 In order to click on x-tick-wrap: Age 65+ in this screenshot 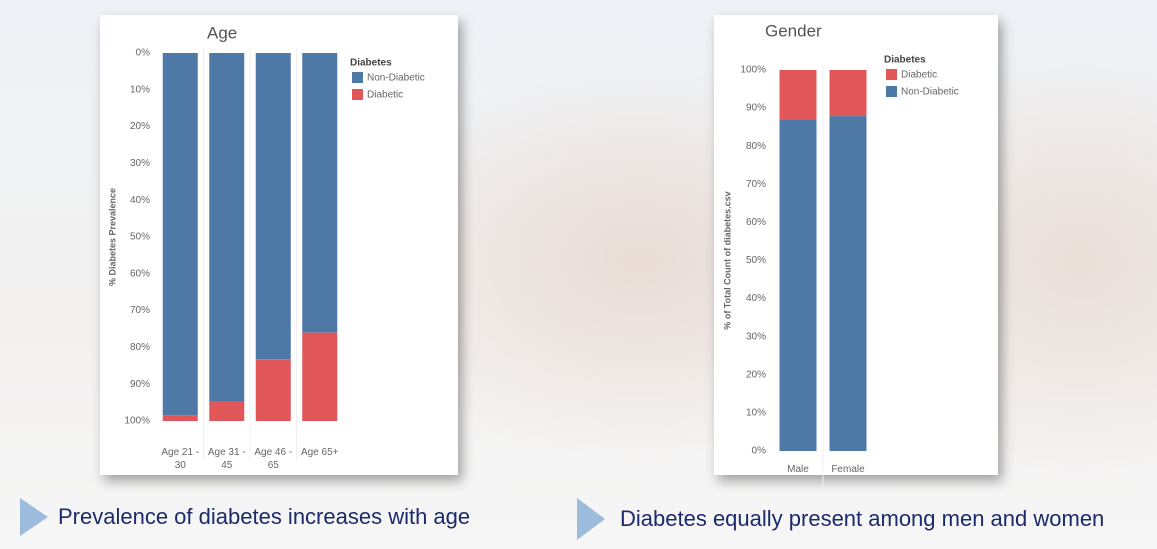, I will do `click(319, 452)`.